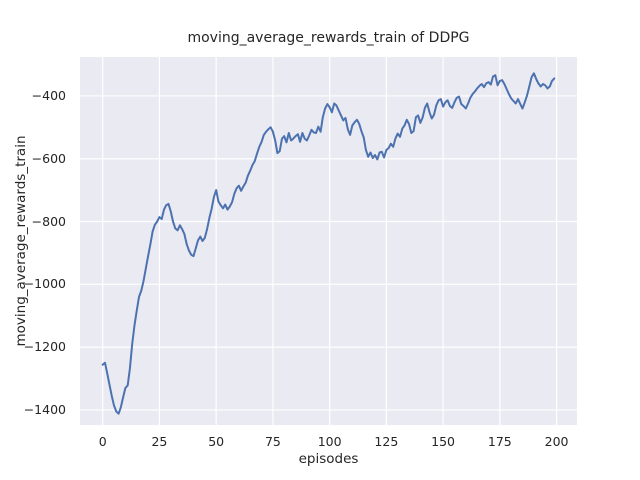  Describe the element at coordinates (499, 441) in the screenshot. I see `x-tick-label: 175` at that location.